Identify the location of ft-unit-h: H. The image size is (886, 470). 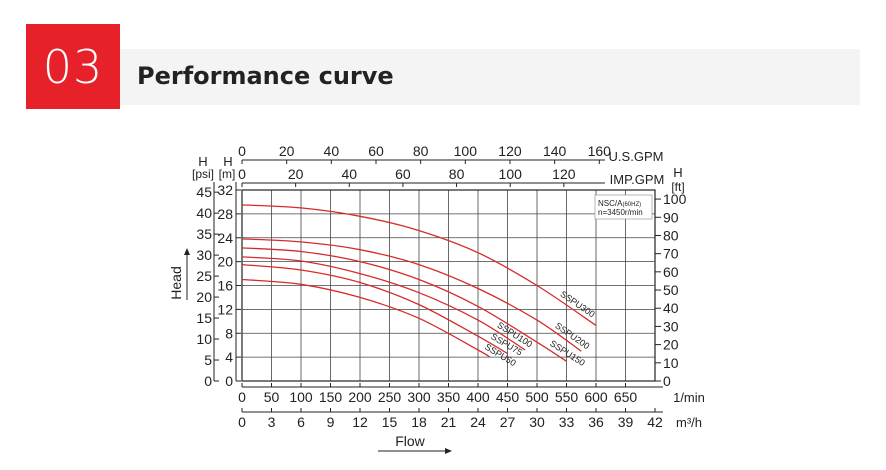
(677, 172).